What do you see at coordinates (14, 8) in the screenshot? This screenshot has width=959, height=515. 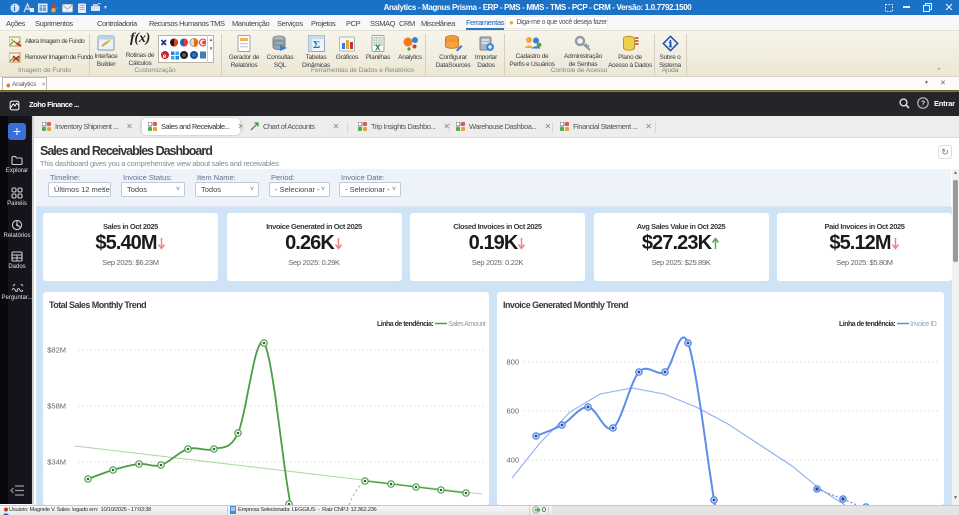 I see `svg-text: i` at bounding box center [14, 8].